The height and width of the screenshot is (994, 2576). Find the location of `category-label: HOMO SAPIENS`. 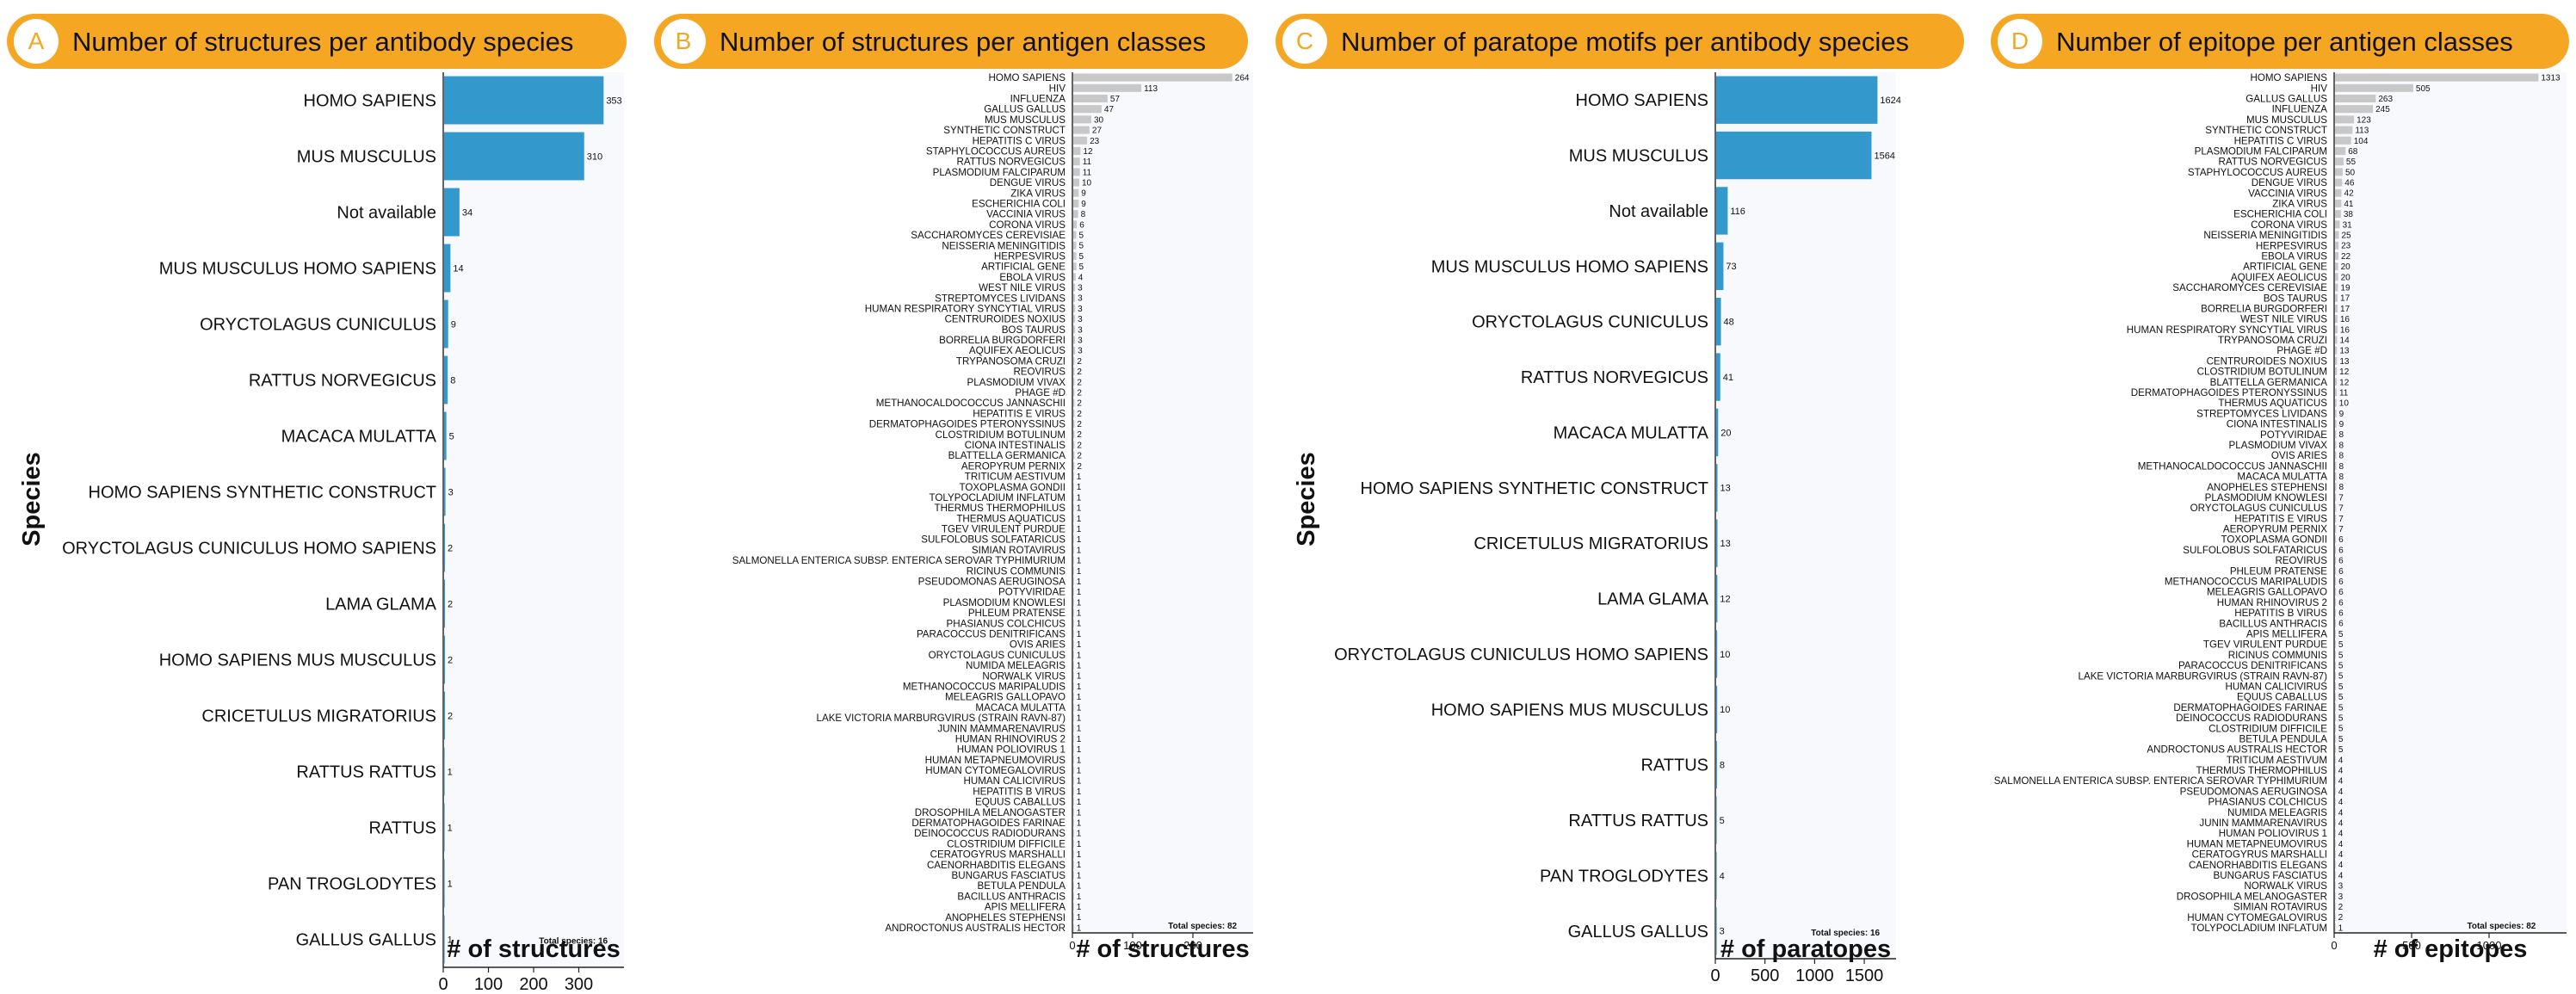

category-label: HOMO SAPIENS is located at coordinates (2288, 77).